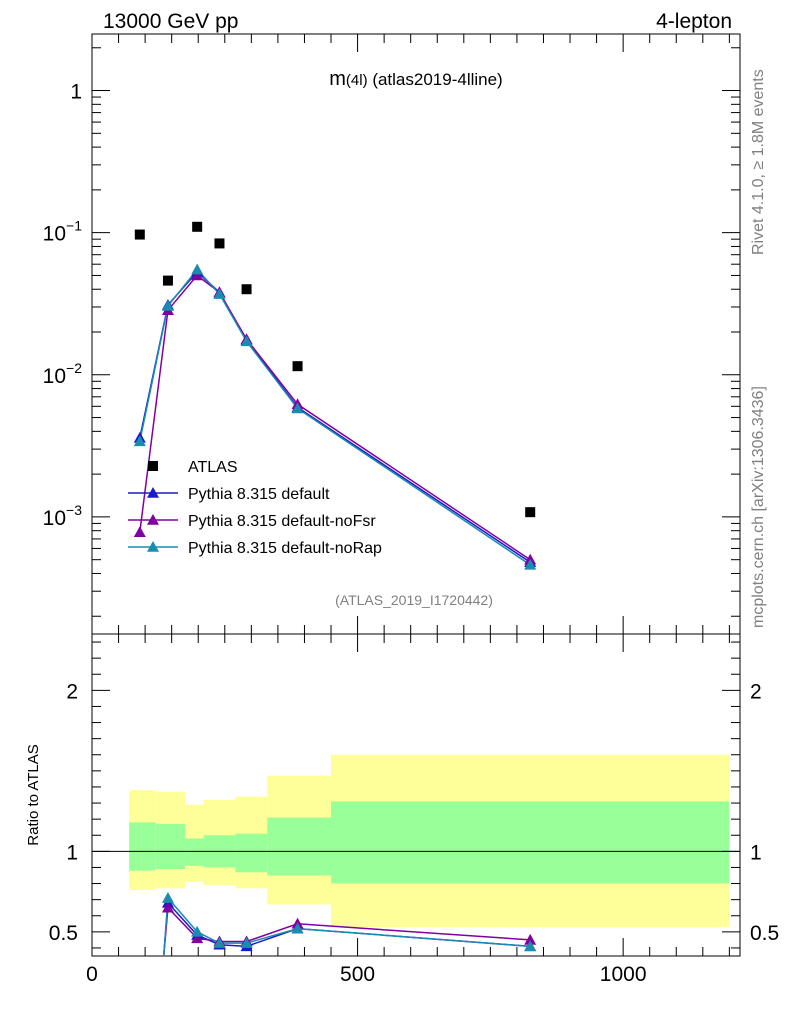  What do you see at coordinates (63, 516) in the screenshot?
I see `main-ytick-label: 10⁻³` at bounding box center [63, 516].